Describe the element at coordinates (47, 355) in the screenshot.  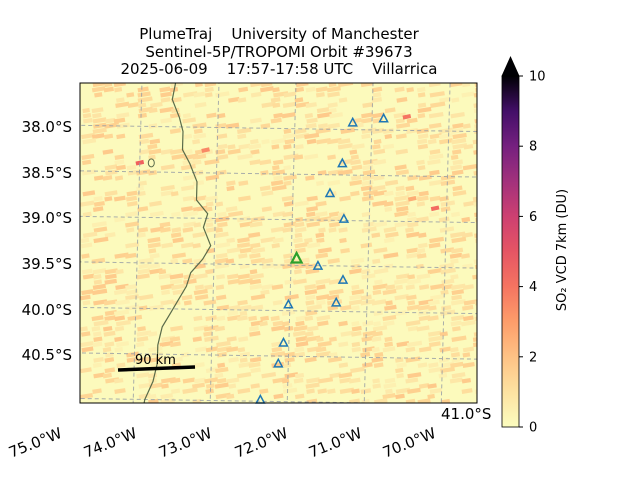
I see `y-tick-label-5: 40.5°S` at that location.